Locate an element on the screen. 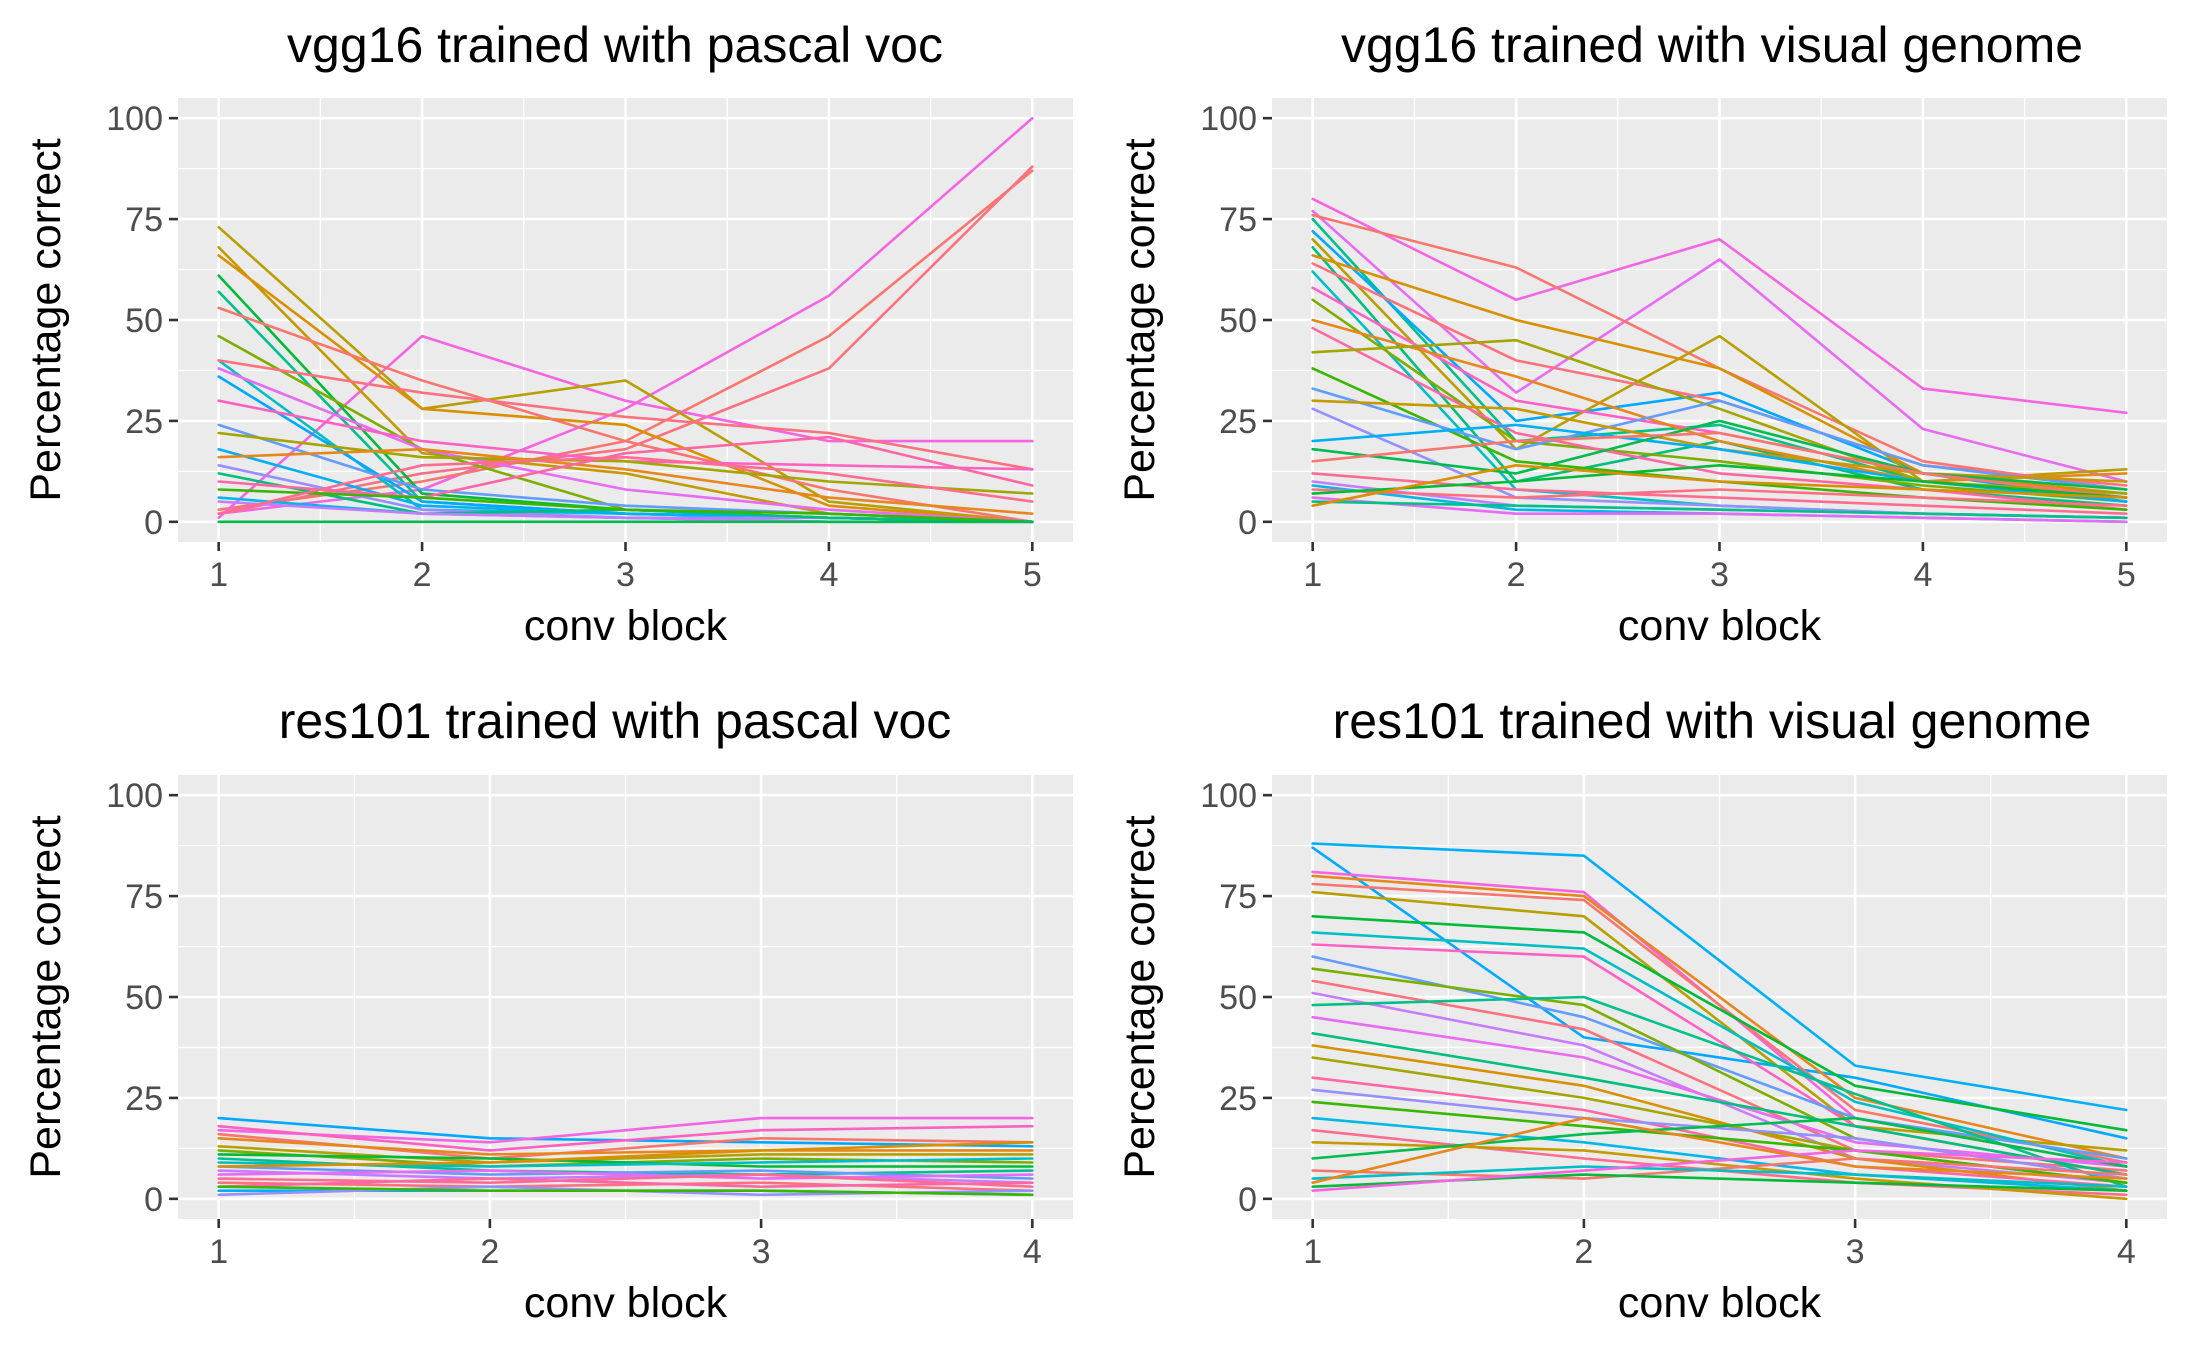 The height and width of the screenshot is (1350, 2187). panel-title: res101 trained with pascal voc is located at coordinates (615, 721).